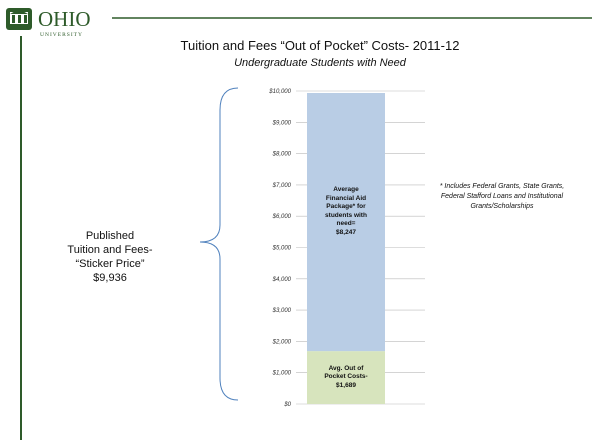  Describe the element at coordinates (346, 233) in the screenshot. I see `segment-value: $8,247` at that location.